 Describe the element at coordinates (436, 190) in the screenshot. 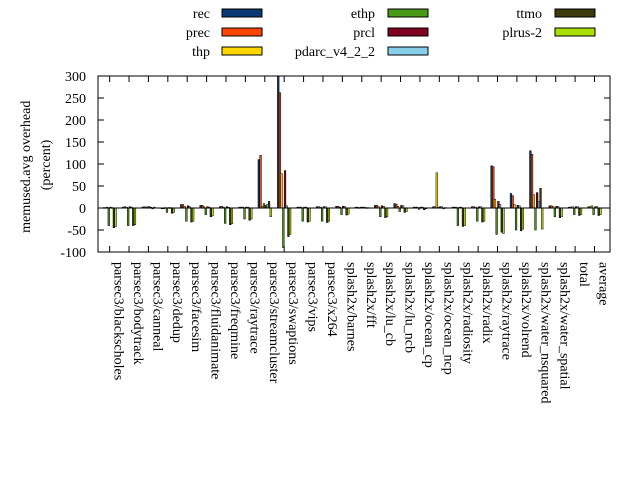

I see `bar-thp-splash2x-ocean-ncp` at that location.